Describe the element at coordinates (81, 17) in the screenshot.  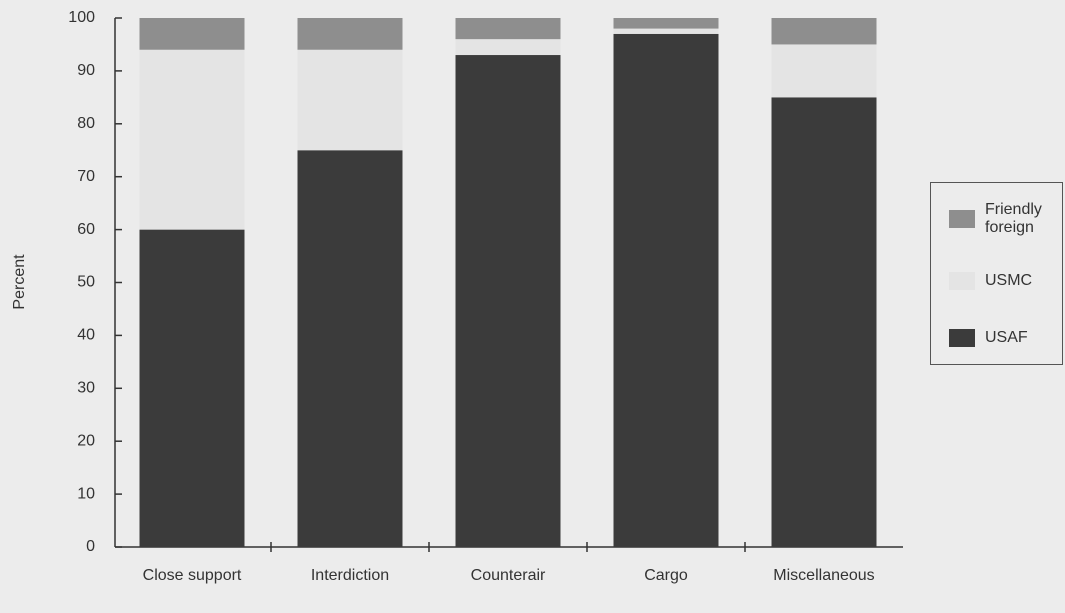
I see `y-tick-label: 100` at that location.